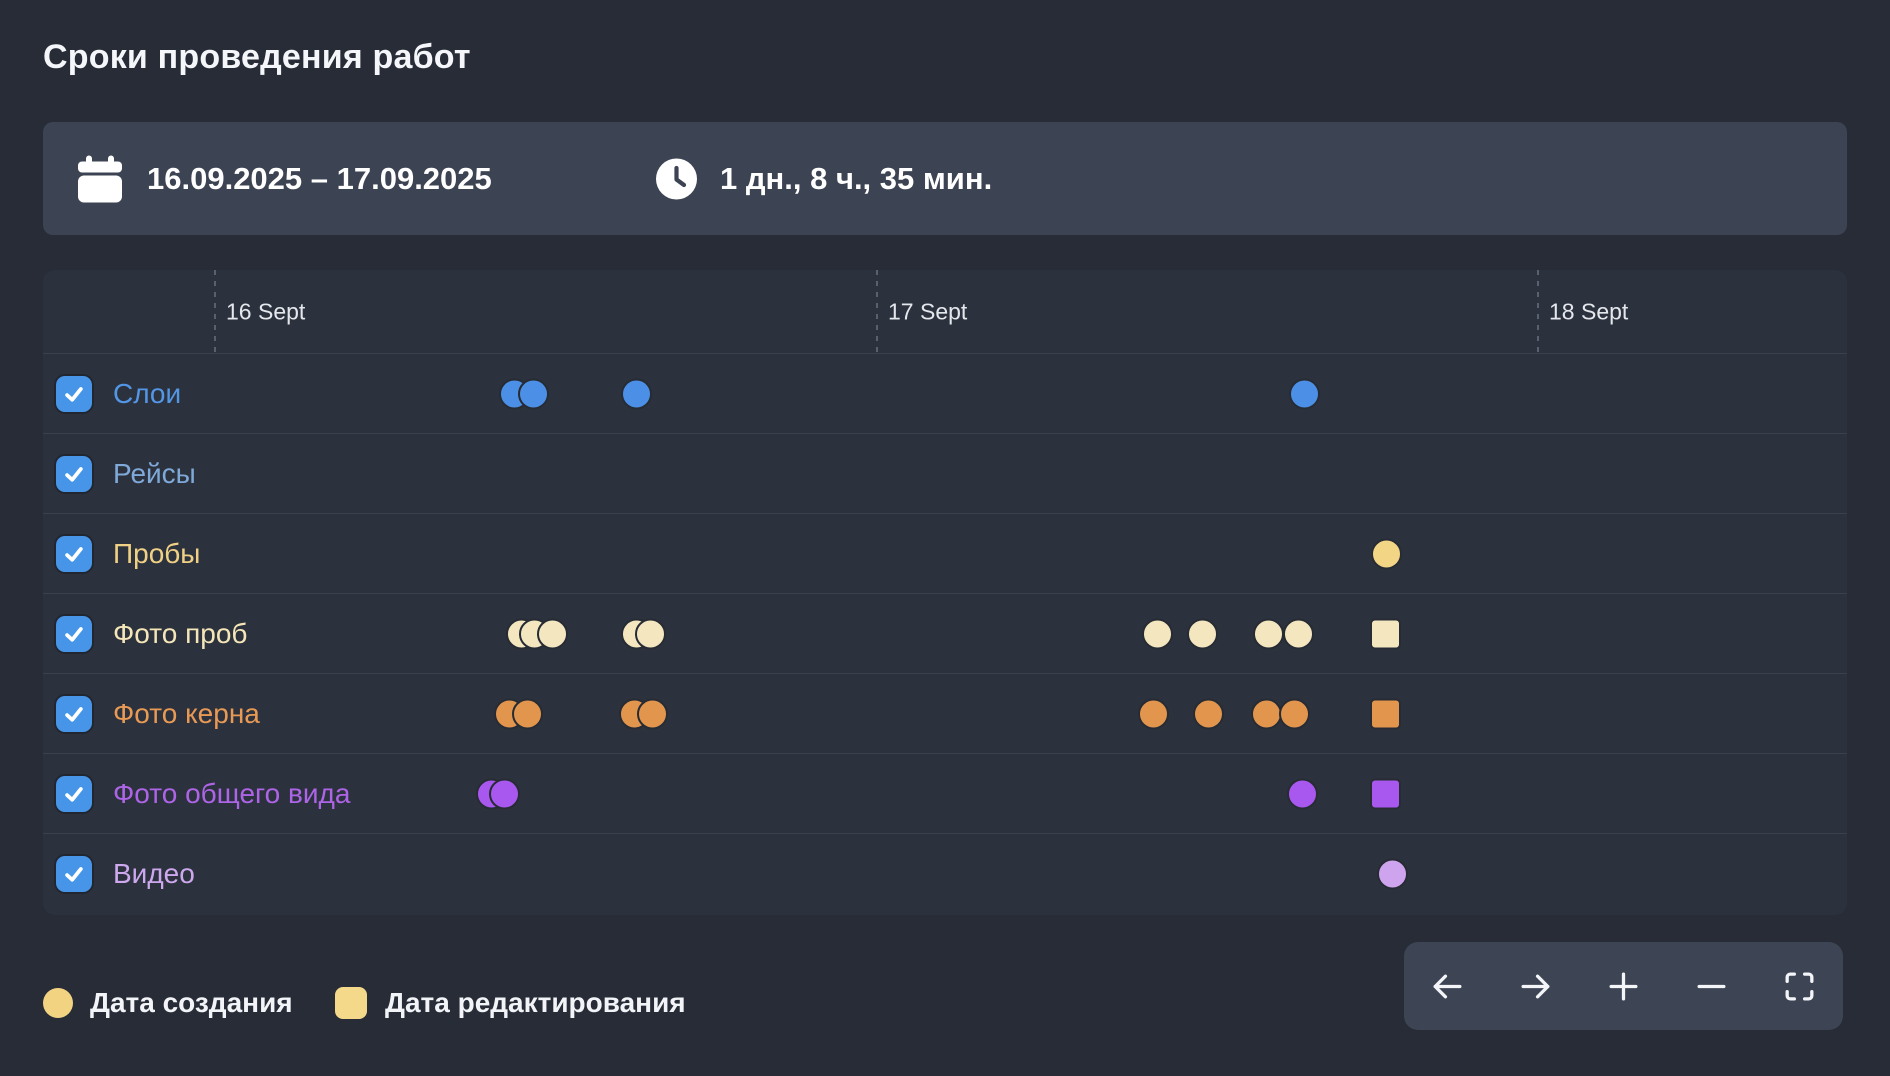  I want to click on arrow-left-icon, so click(1447, 986).